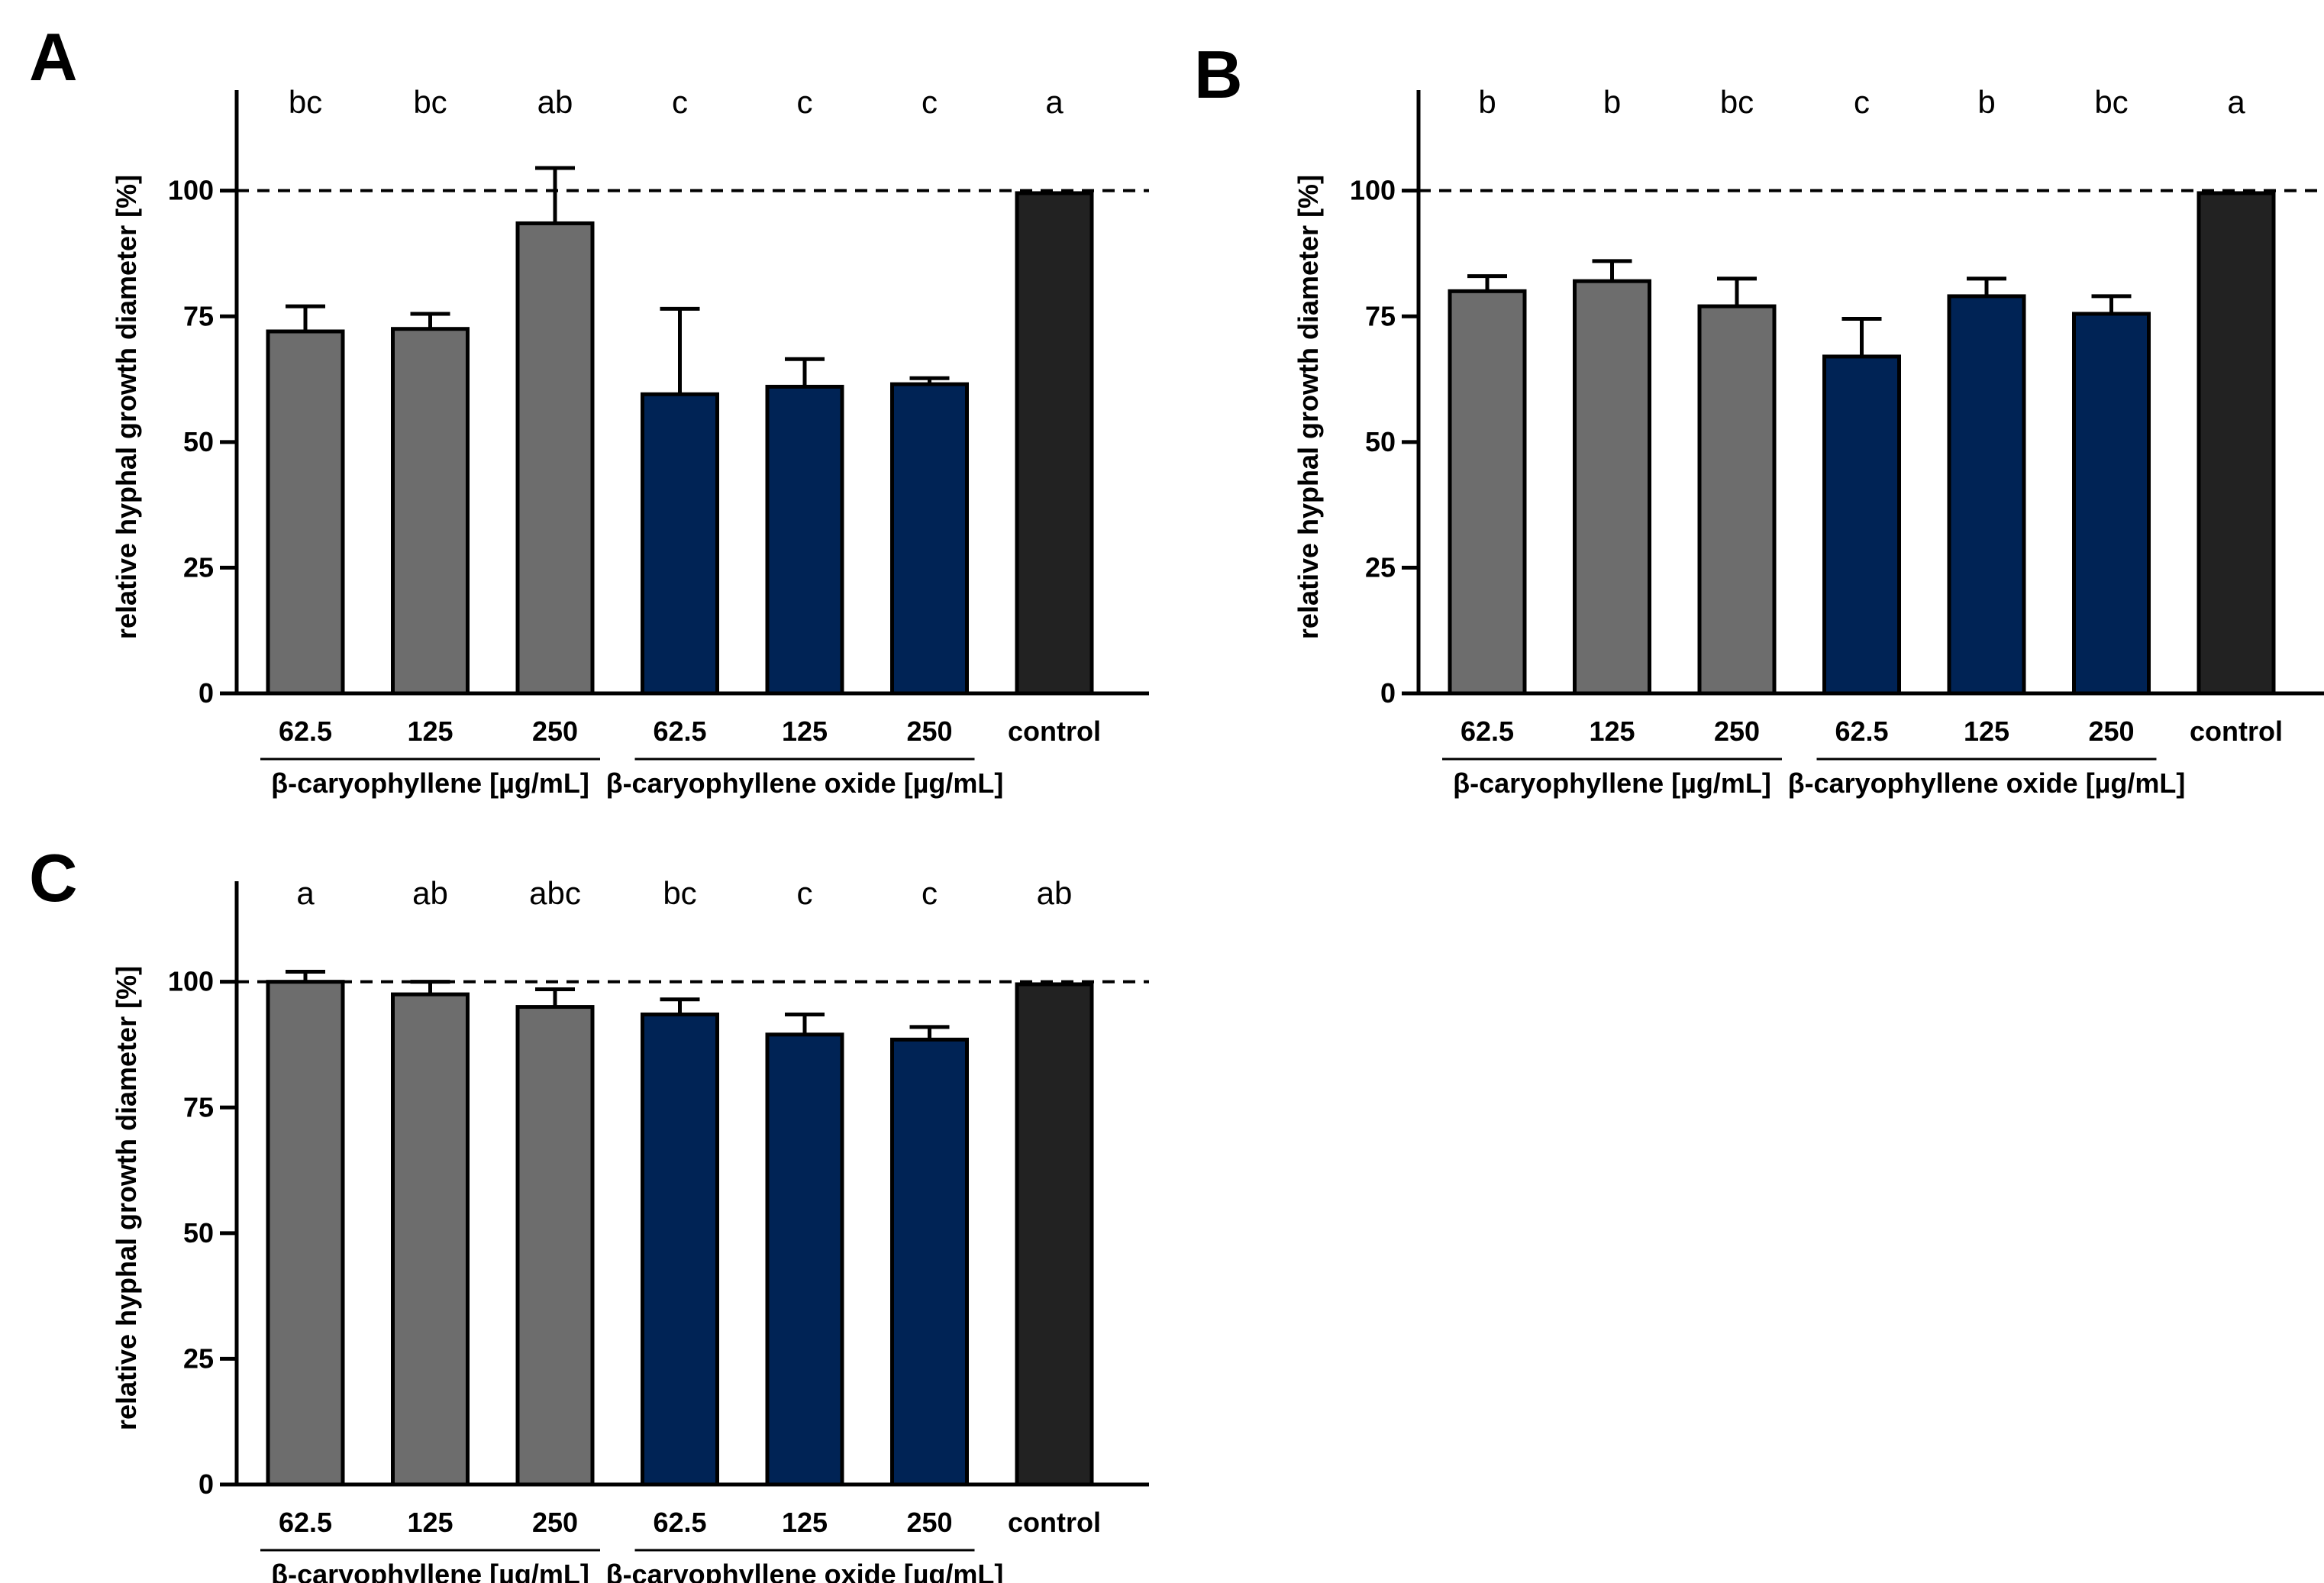  I want to click on significance-label: abc, so click(555, 893).